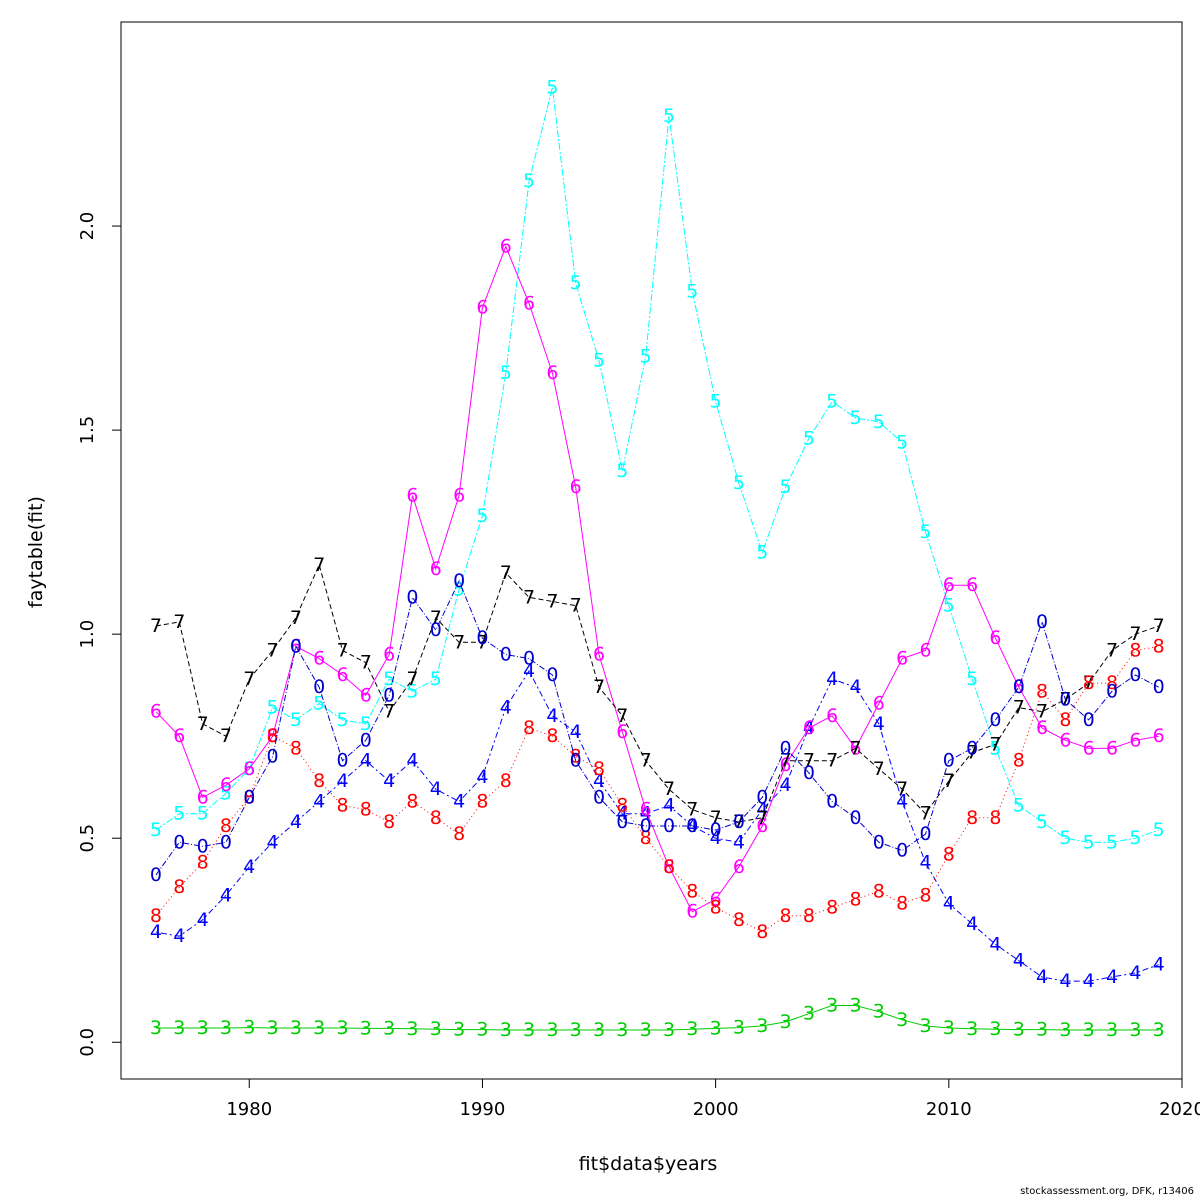 This screenshot has height=1200, width=1200. I want to click on x-tick-label: 2000, so click(716, 1109).